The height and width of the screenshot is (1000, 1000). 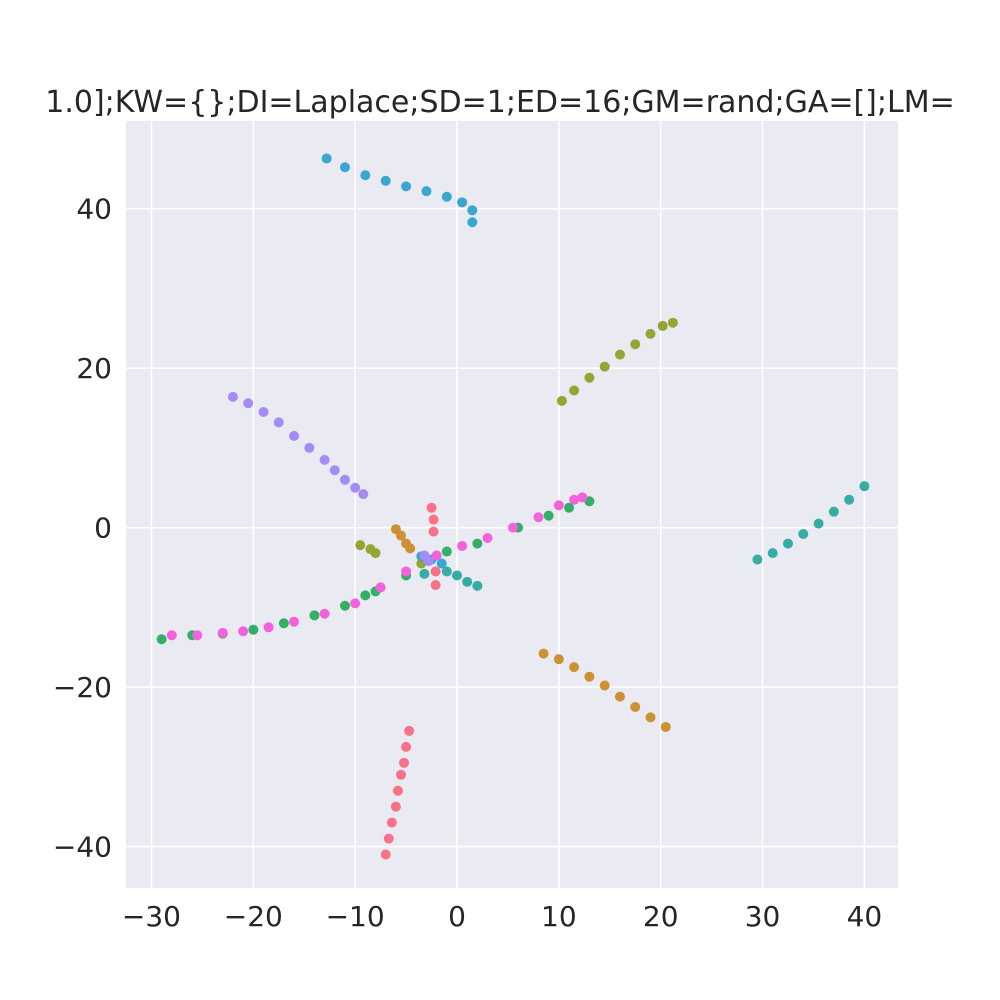 I want to click on x-tick-label: 30, so click(x=763, y=916).